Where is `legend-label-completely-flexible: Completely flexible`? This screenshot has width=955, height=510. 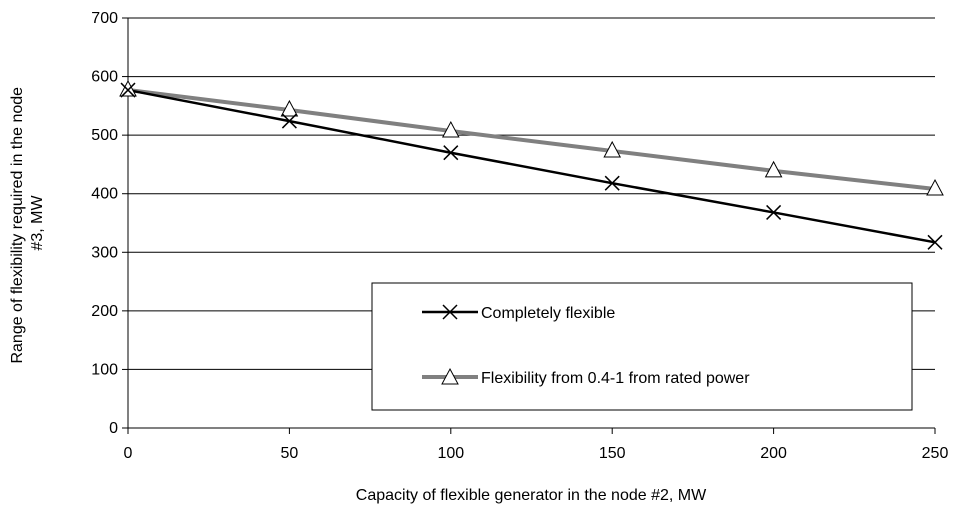 legend-label-completely-flexible: Completely flexible is located at coordinates (548, 313).